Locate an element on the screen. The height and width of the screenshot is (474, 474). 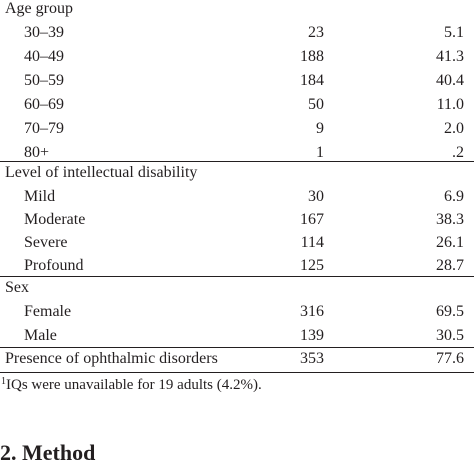
row-percent: .2 is located at coordinates (458, 152).